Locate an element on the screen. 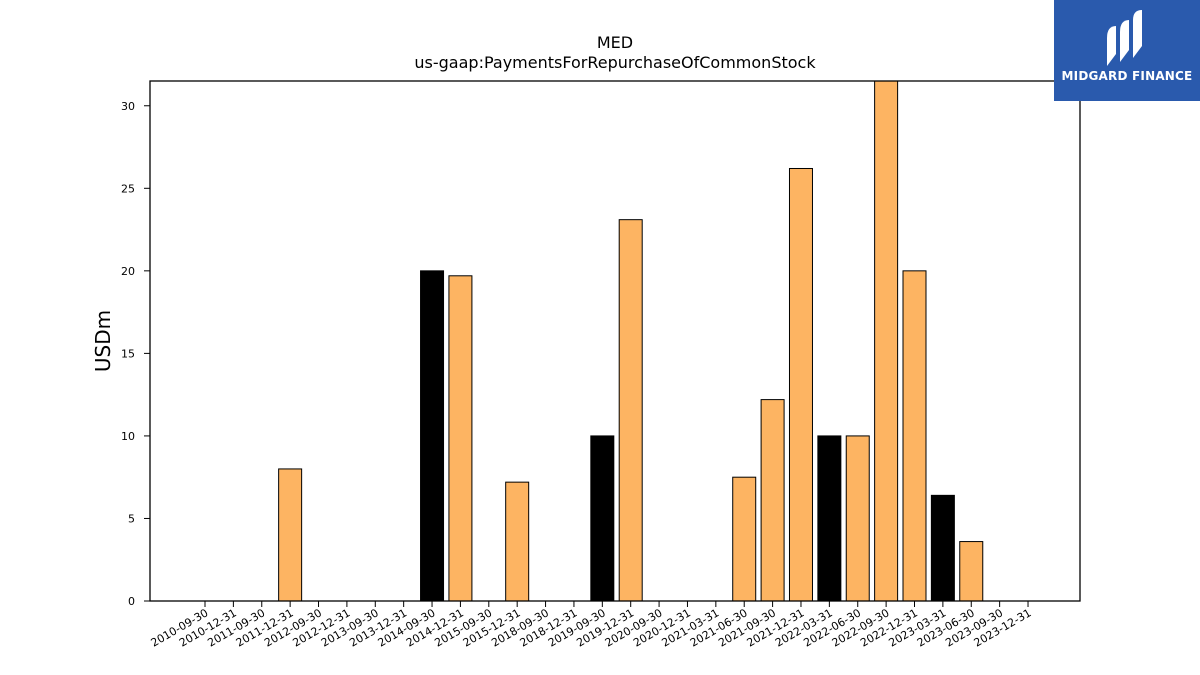 The image size is (1200, 675). midgard-finance-logo: MIDGARD FINANCE is located at coordinates (1127, 50).